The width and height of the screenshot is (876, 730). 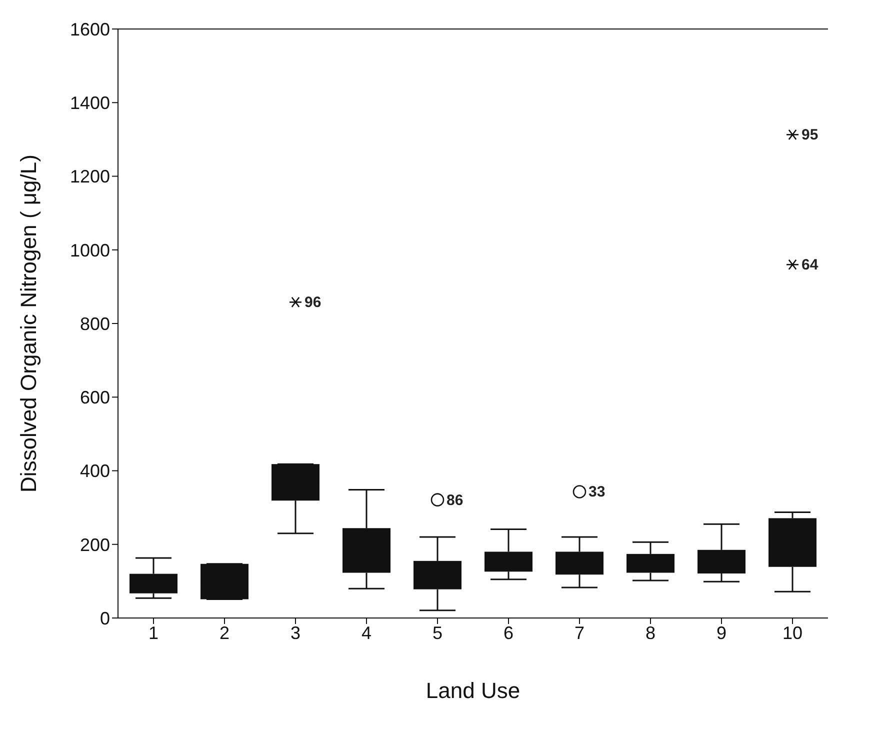 What do you see at coordinates (105, 618) in the screenshot?
I see `y-tick-label: 0` at bounding box center [105, 618].